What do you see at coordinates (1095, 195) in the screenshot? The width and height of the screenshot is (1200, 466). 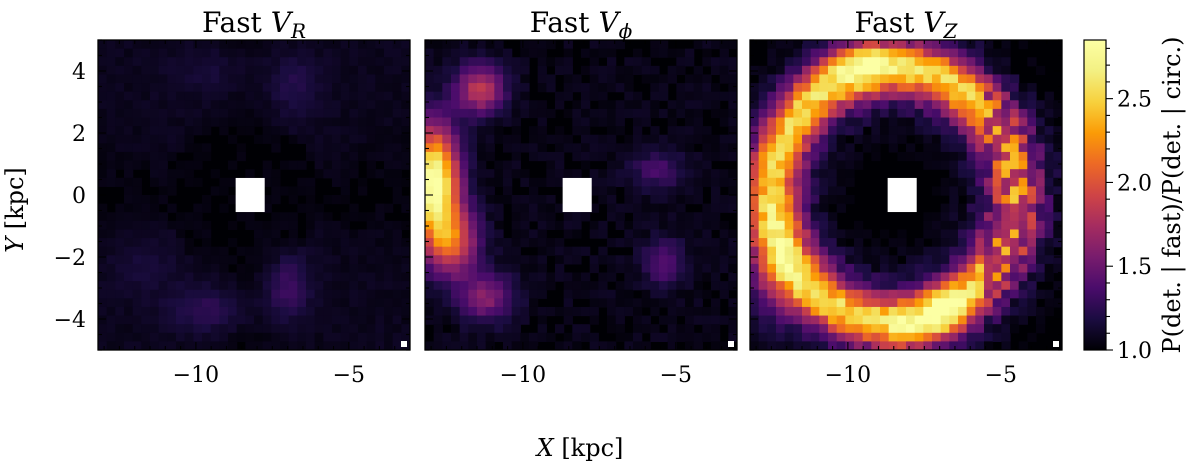 I see `colorbar-gradient` at bounding box center [1095, 195].